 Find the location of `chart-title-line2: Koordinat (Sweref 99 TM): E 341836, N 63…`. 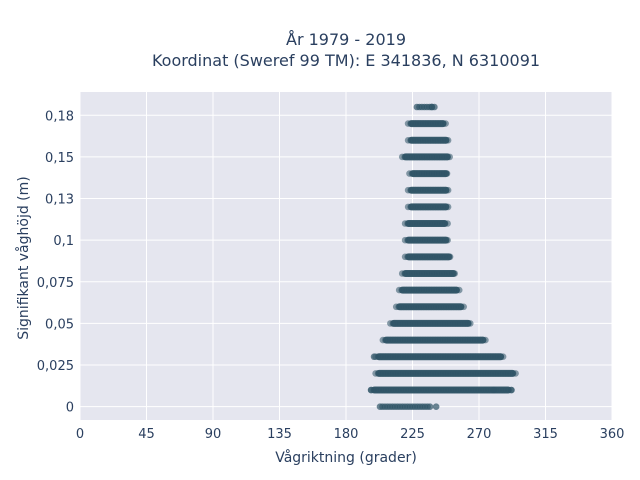

chart-title-line2: Koordinat (Sweref 99 TM): E 341836, N 63… is located at coordinates (346, 60).